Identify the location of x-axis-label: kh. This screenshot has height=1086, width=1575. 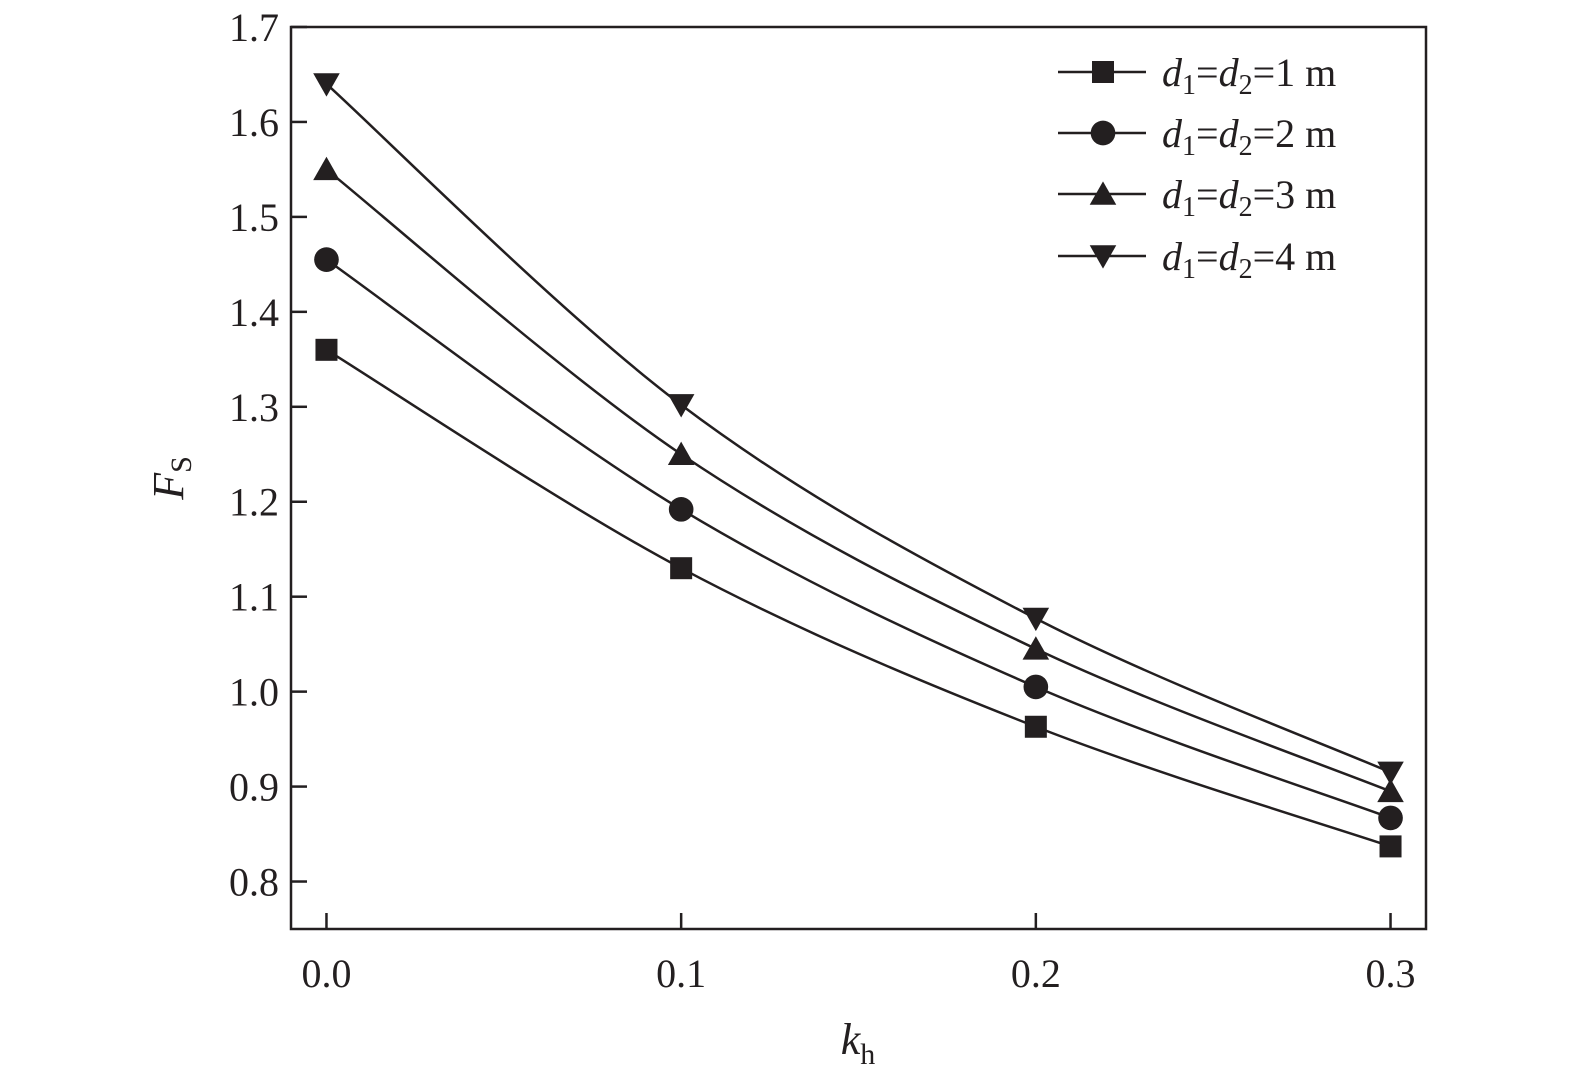
(858, 1043).